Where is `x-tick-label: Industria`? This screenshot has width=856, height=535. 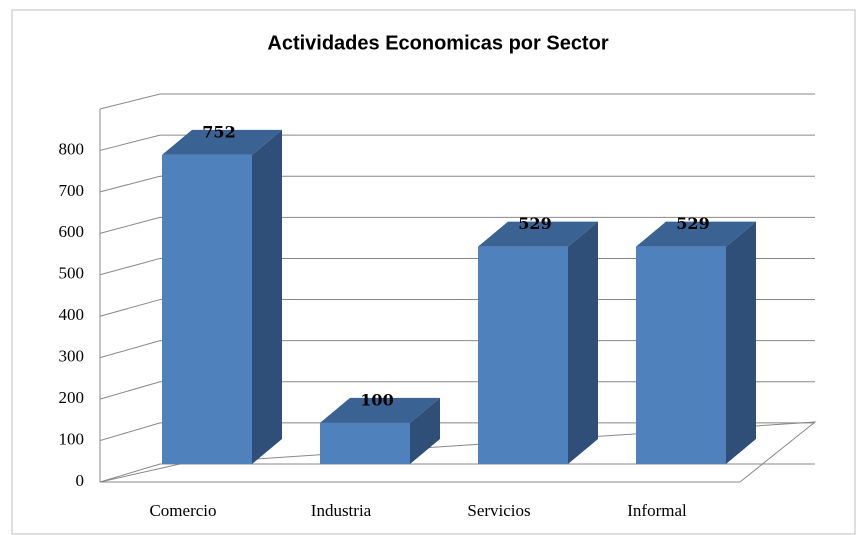 x-tick-label: Industria is located at coordinates (341, 510).